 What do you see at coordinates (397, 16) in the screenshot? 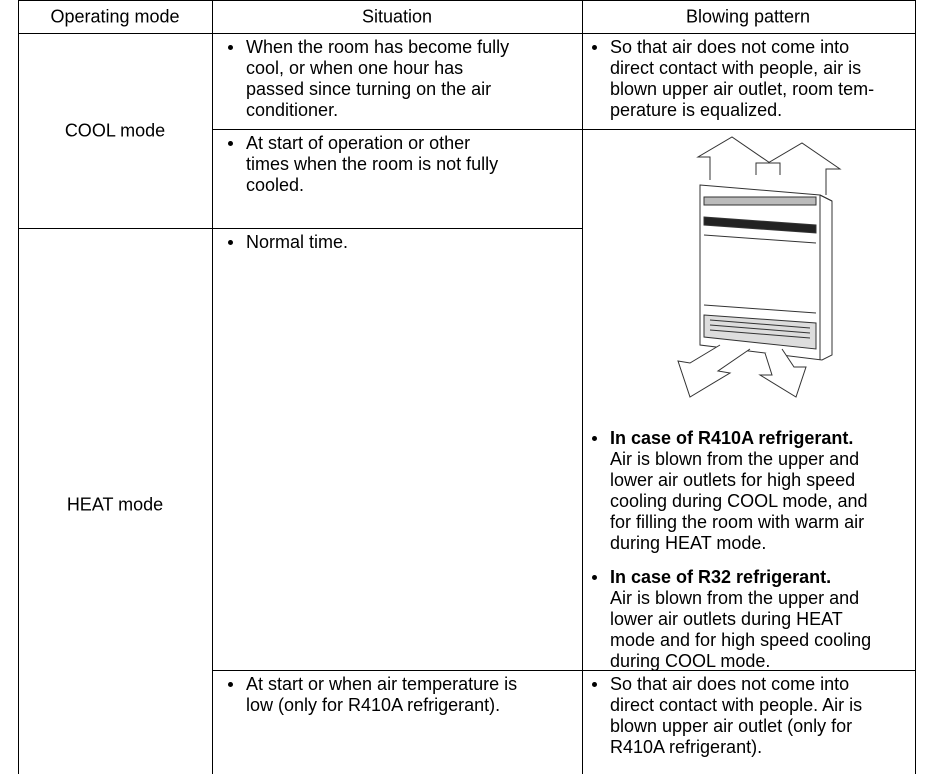
I see `header-cell: Situation` at bounding box center [397, 16].